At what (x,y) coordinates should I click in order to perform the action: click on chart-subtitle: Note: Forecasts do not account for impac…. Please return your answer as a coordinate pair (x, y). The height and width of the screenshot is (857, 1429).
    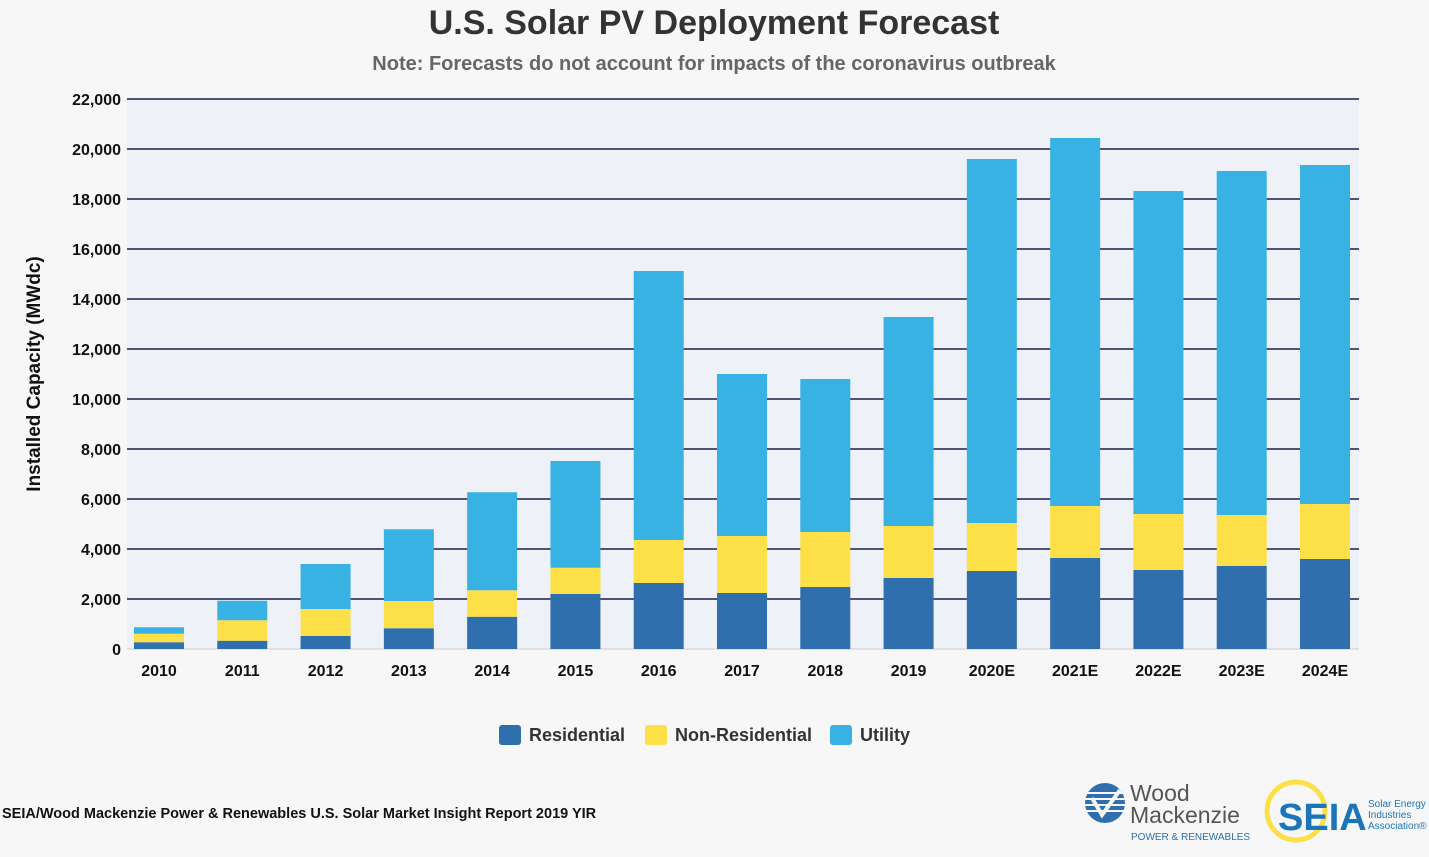
    Looking at the image, I should click on (714, 64).